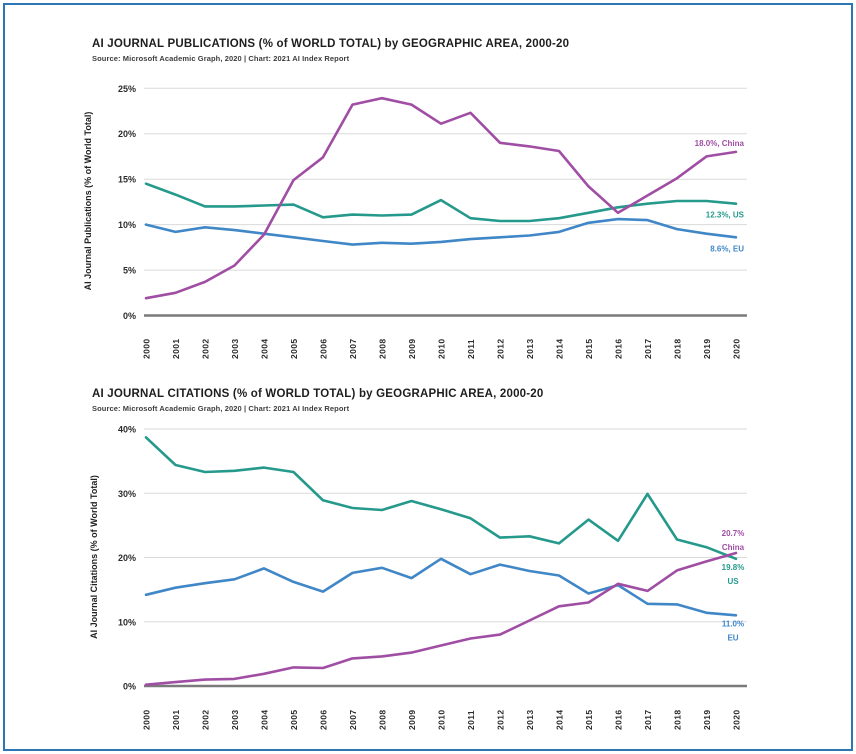  Describe the element at coordinates (127, 89) in the screenshot. I see `y-tick-label: 25%` at that location.